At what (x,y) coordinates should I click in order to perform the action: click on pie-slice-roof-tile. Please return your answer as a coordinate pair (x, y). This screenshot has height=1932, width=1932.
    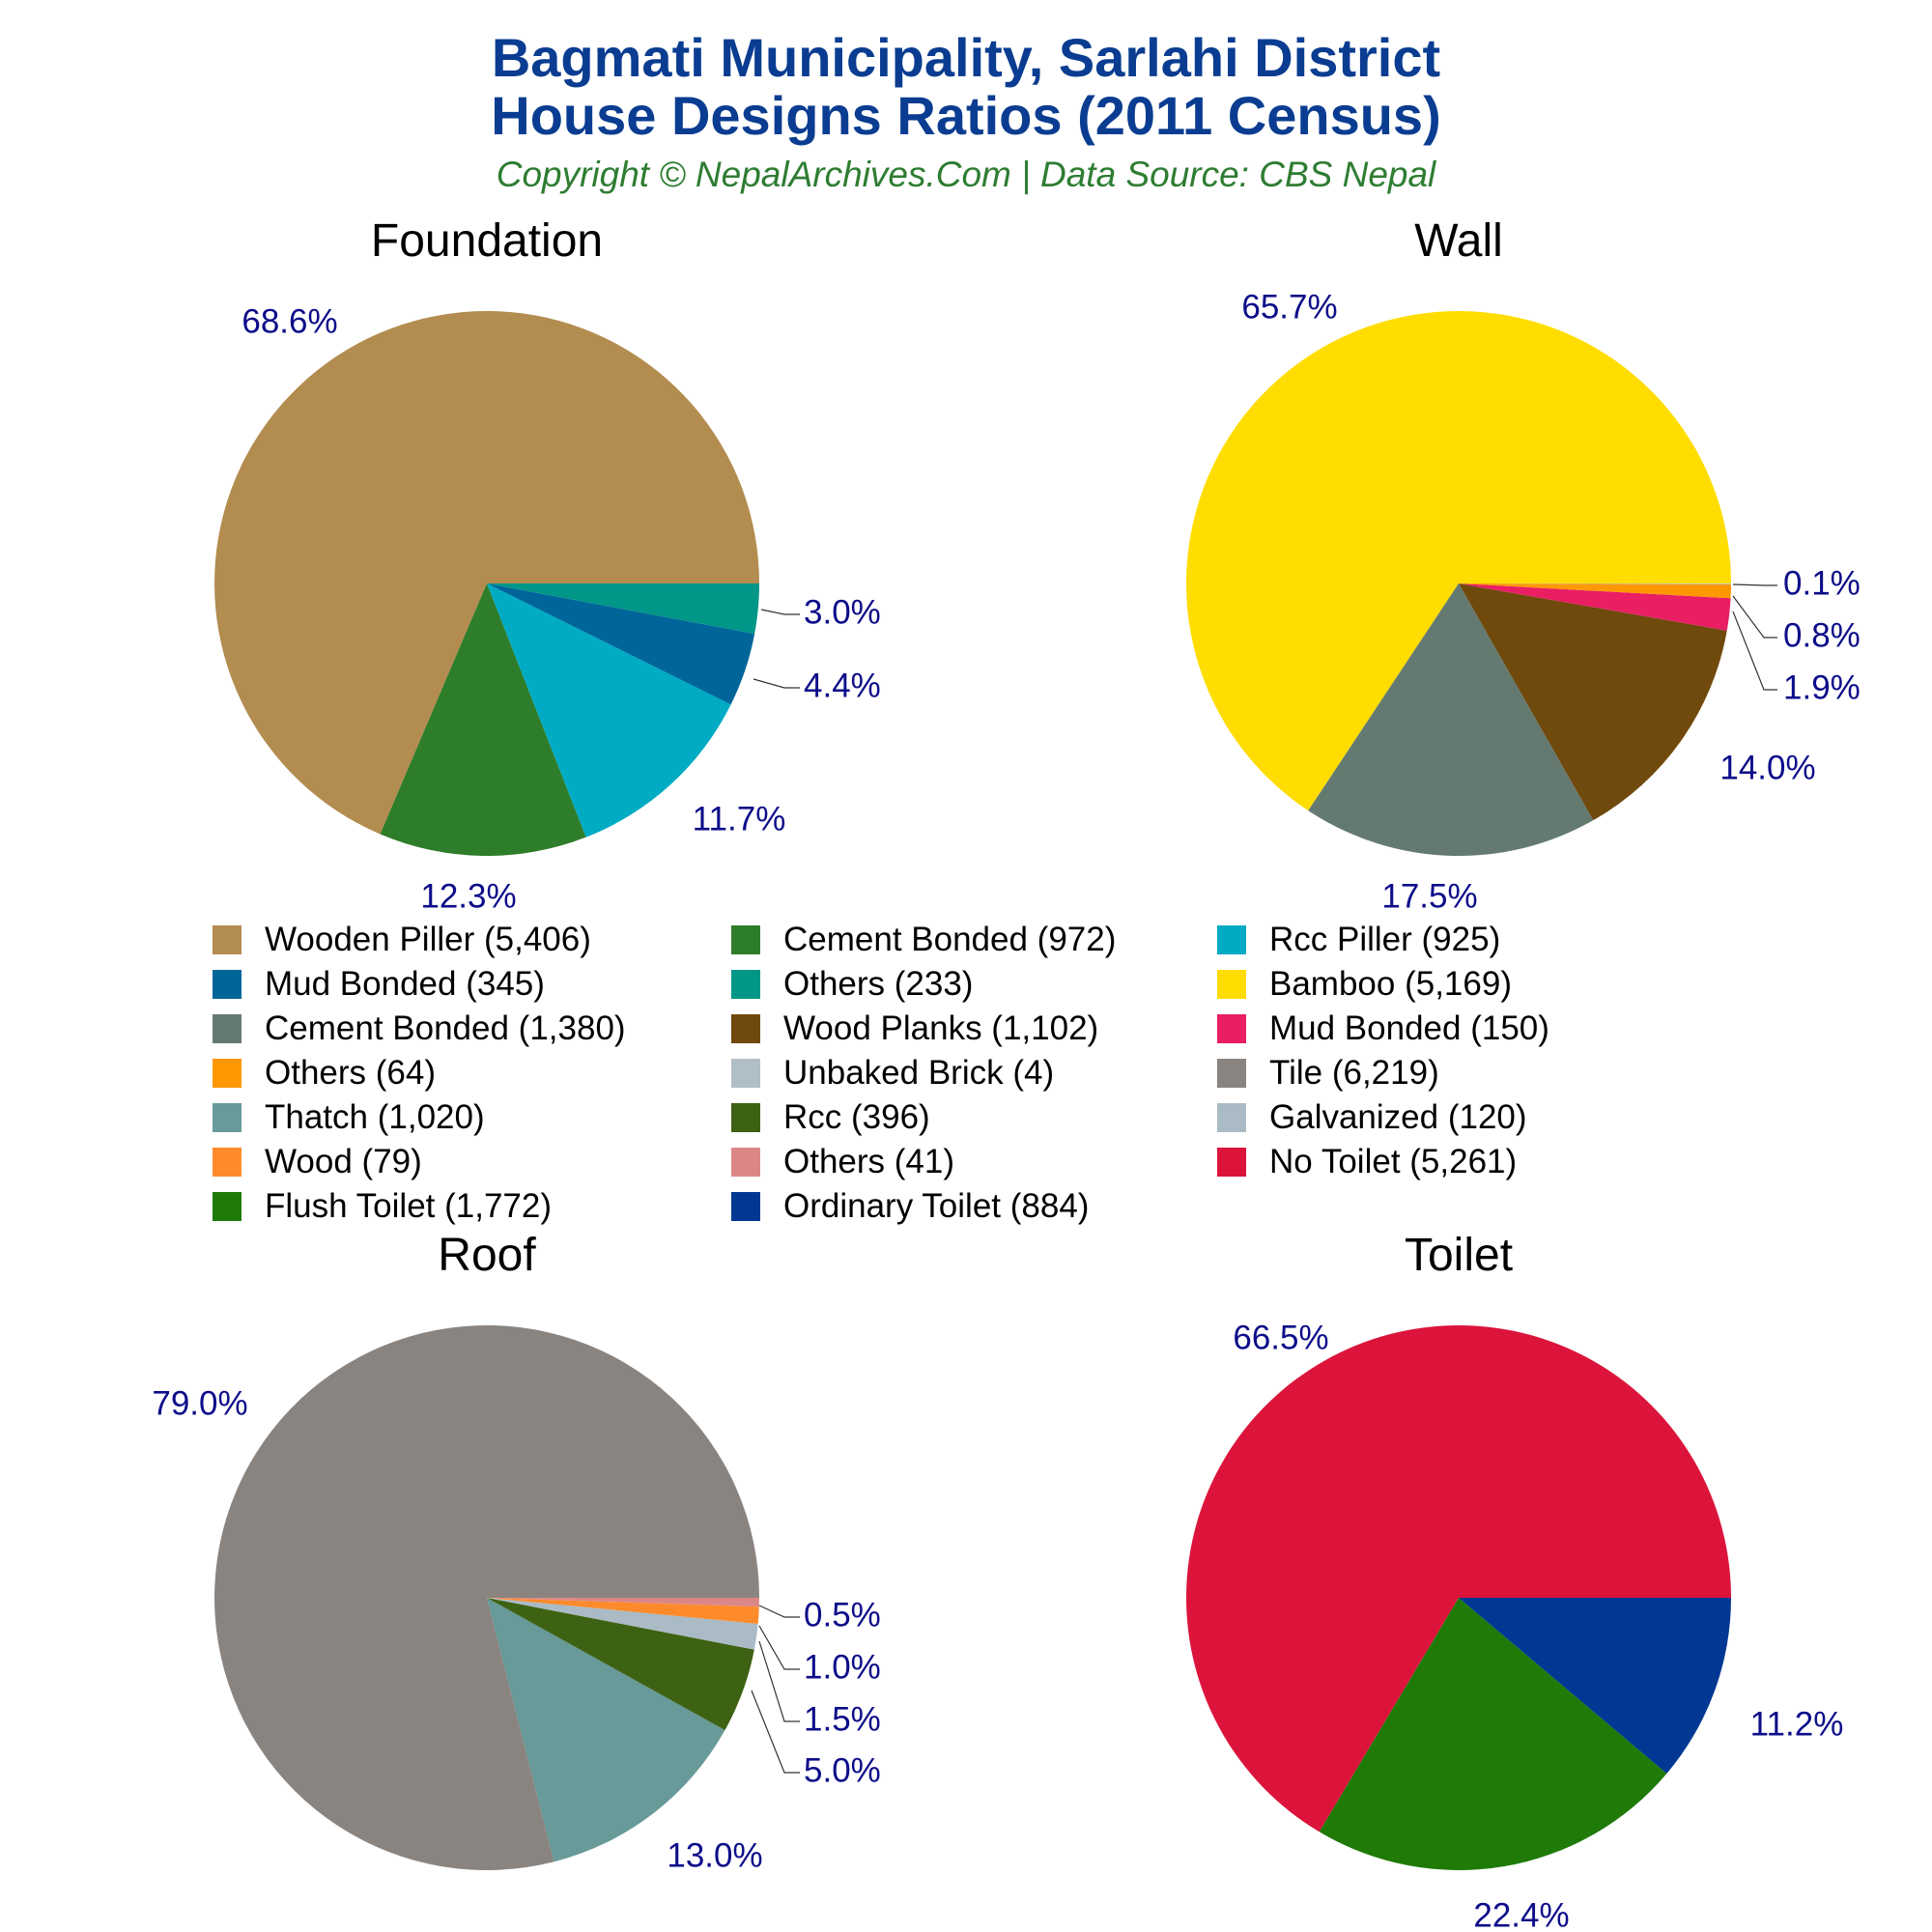
    Looking at the image, I should click on (486, 1597).